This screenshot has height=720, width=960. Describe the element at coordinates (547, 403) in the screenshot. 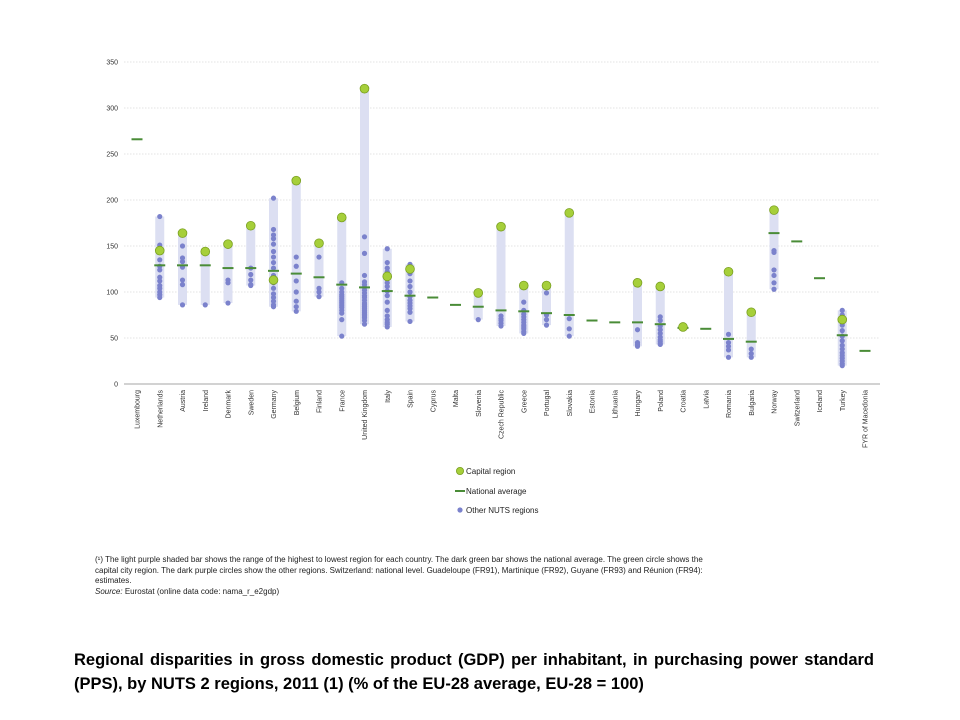

I see `x-tick-label-portugal: Portugal` at that location.